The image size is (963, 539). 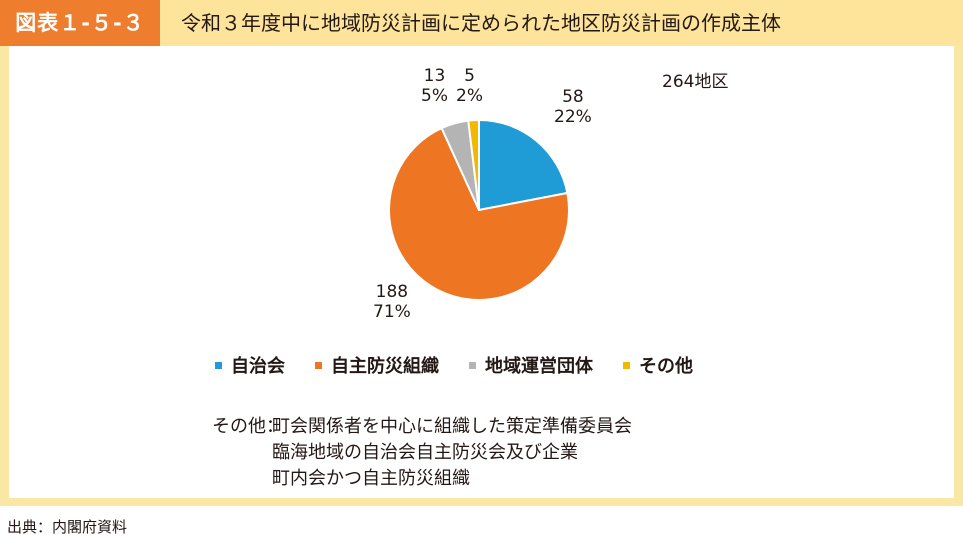 I want to click on slice-value: 5, so click(x=469, y=76).